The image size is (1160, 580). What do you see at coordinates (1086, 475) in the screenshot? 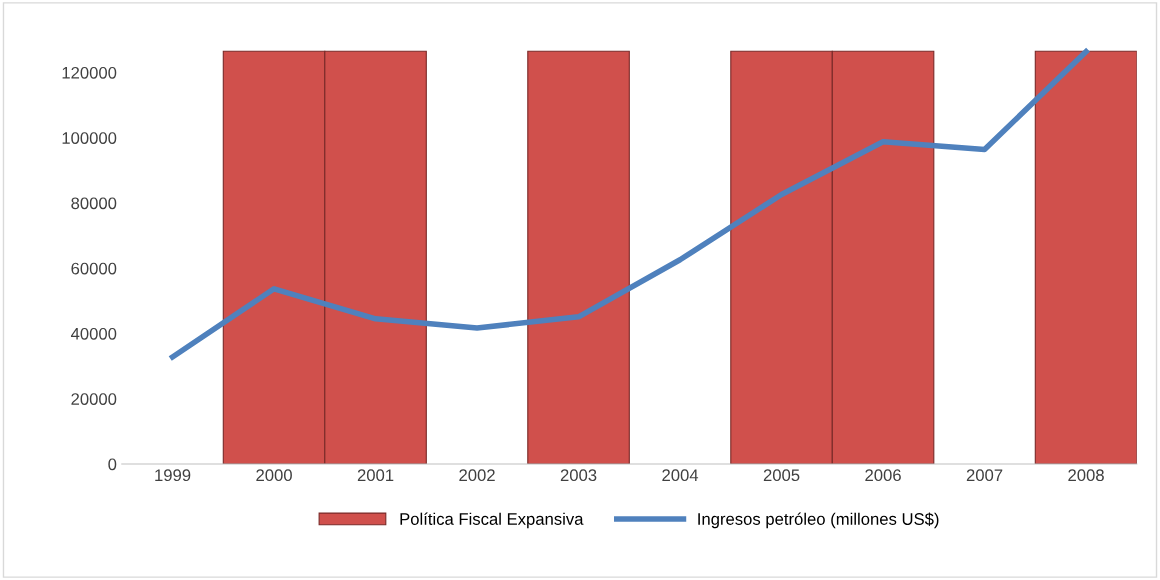
I see `x-tick-label: 2008` at bounding box center [1086, 475].